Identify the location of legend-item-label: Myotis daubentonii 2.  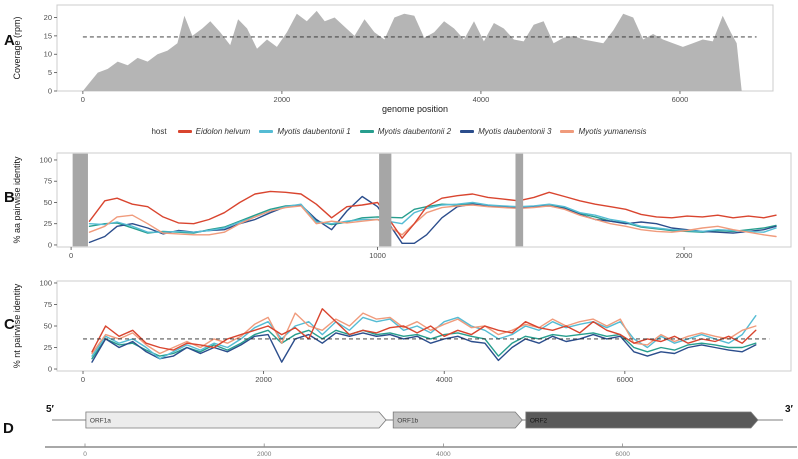
(414, 131).